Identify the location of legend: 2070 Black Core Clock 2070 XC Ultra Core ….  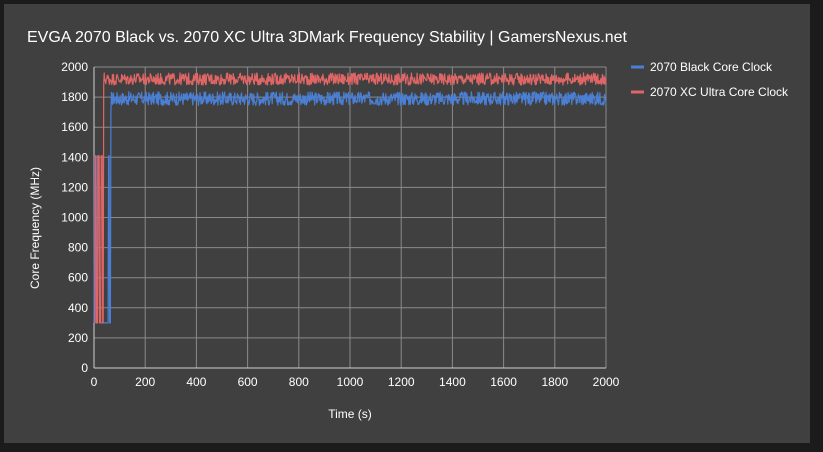
(710, 79).